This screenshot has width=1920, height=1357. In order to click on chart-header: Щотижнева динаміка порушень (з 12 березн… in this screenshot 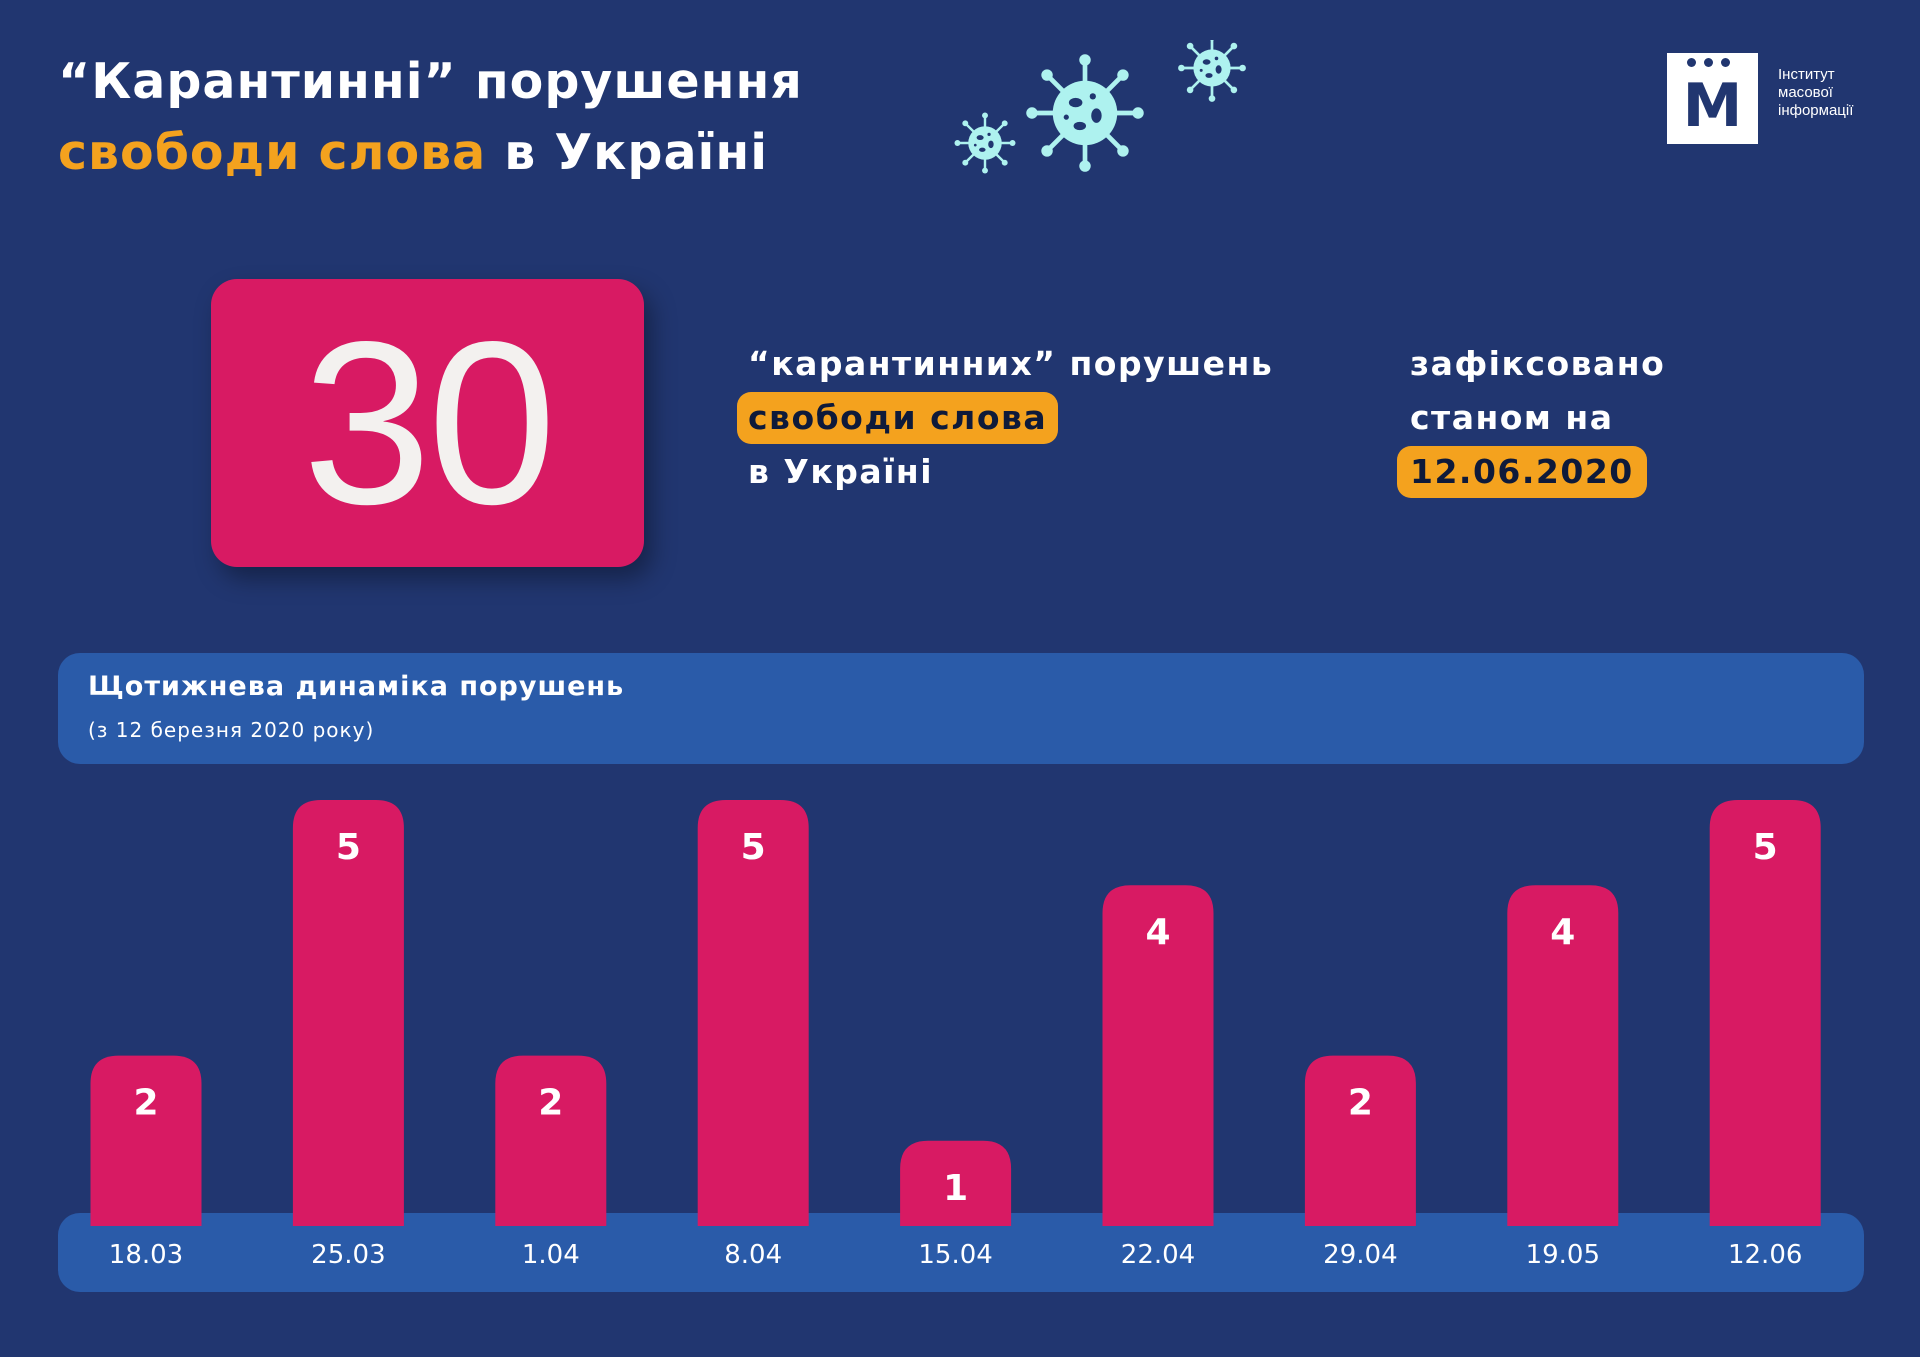, I will do `click(961, 708)`.